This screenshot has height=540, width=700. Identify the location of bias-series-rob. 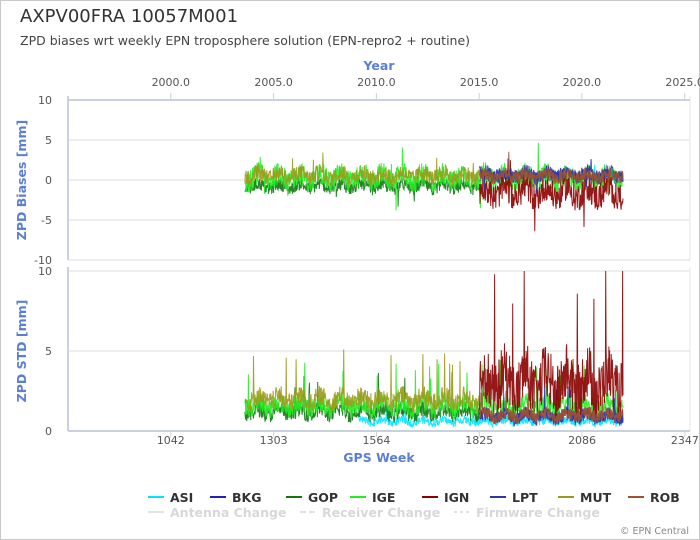
(551, 173).